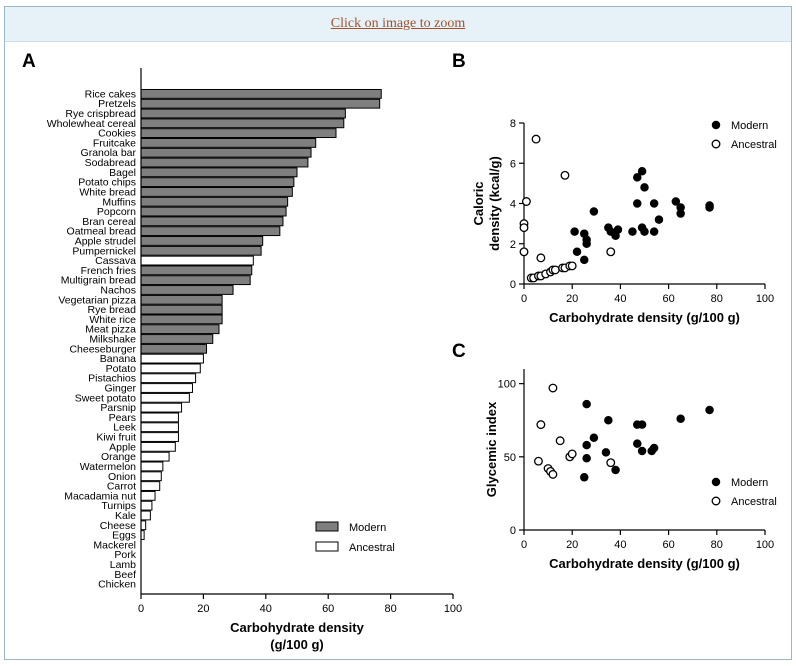 The image size is (796, 667). I want to click on panel-label: A, so click(29, 61).